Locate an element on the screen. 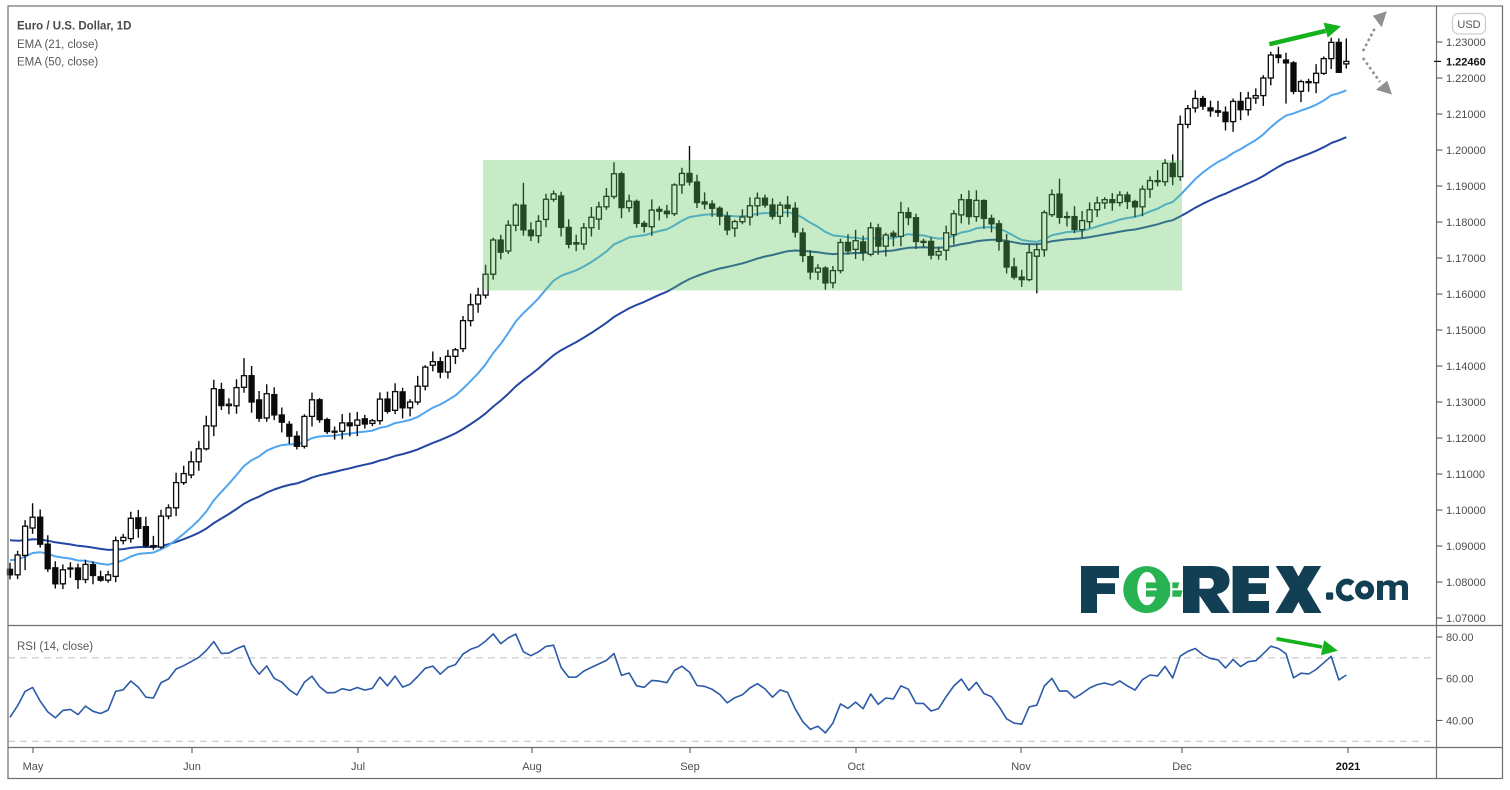  svg-text: RSI (14, close) is located at coordinates (55, 647).